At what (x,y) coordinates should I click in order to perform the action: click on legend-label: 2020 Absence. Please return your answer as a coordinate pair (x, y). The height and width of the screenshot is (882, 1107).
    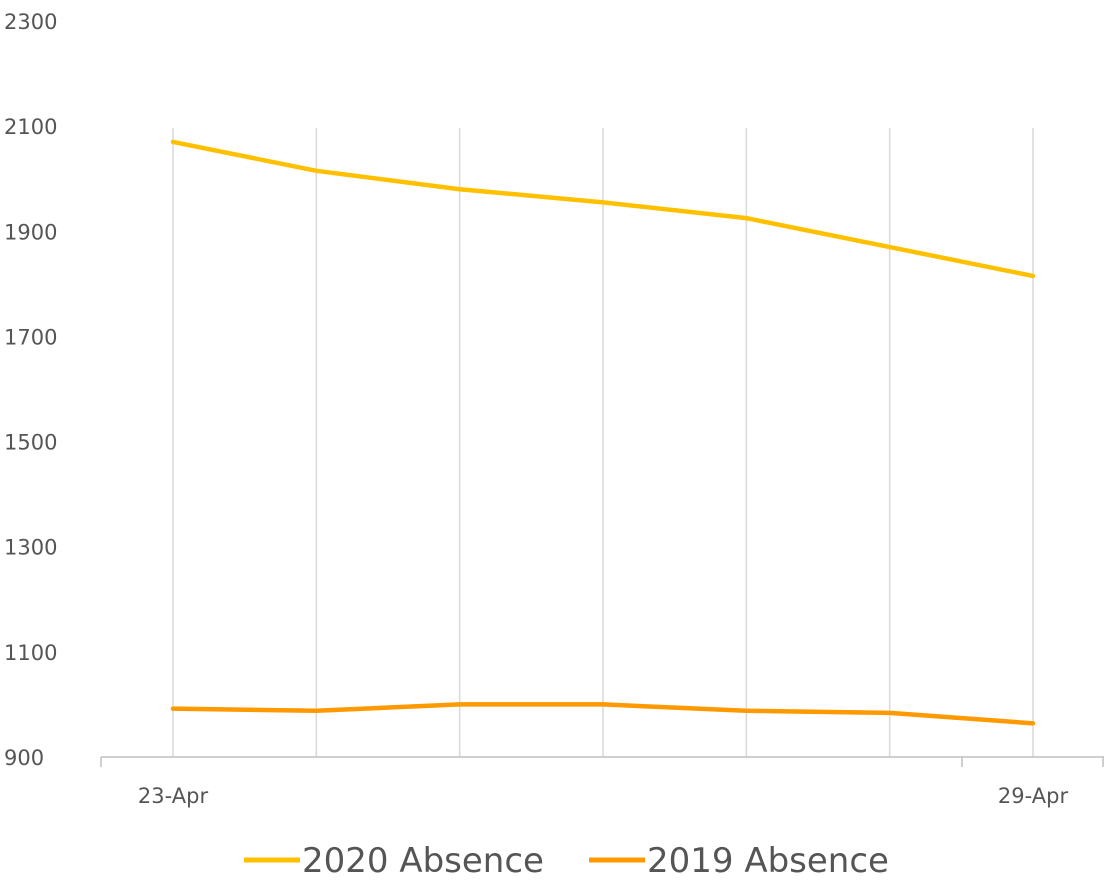
    Looking at the image, I should click on (423, 861).